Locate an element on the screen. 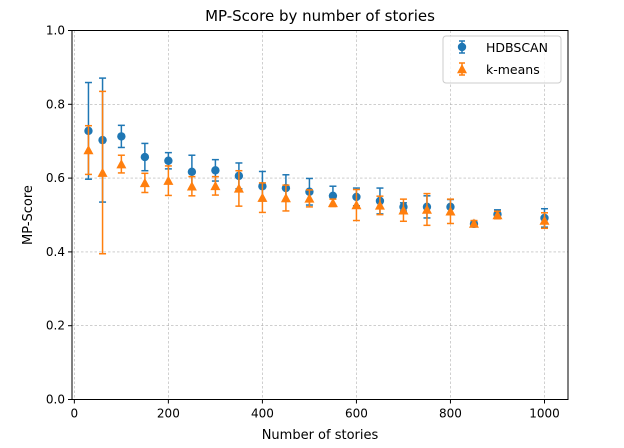 This screenshot has width=624, height=448. legend-box is located at coordinates (502, 59).